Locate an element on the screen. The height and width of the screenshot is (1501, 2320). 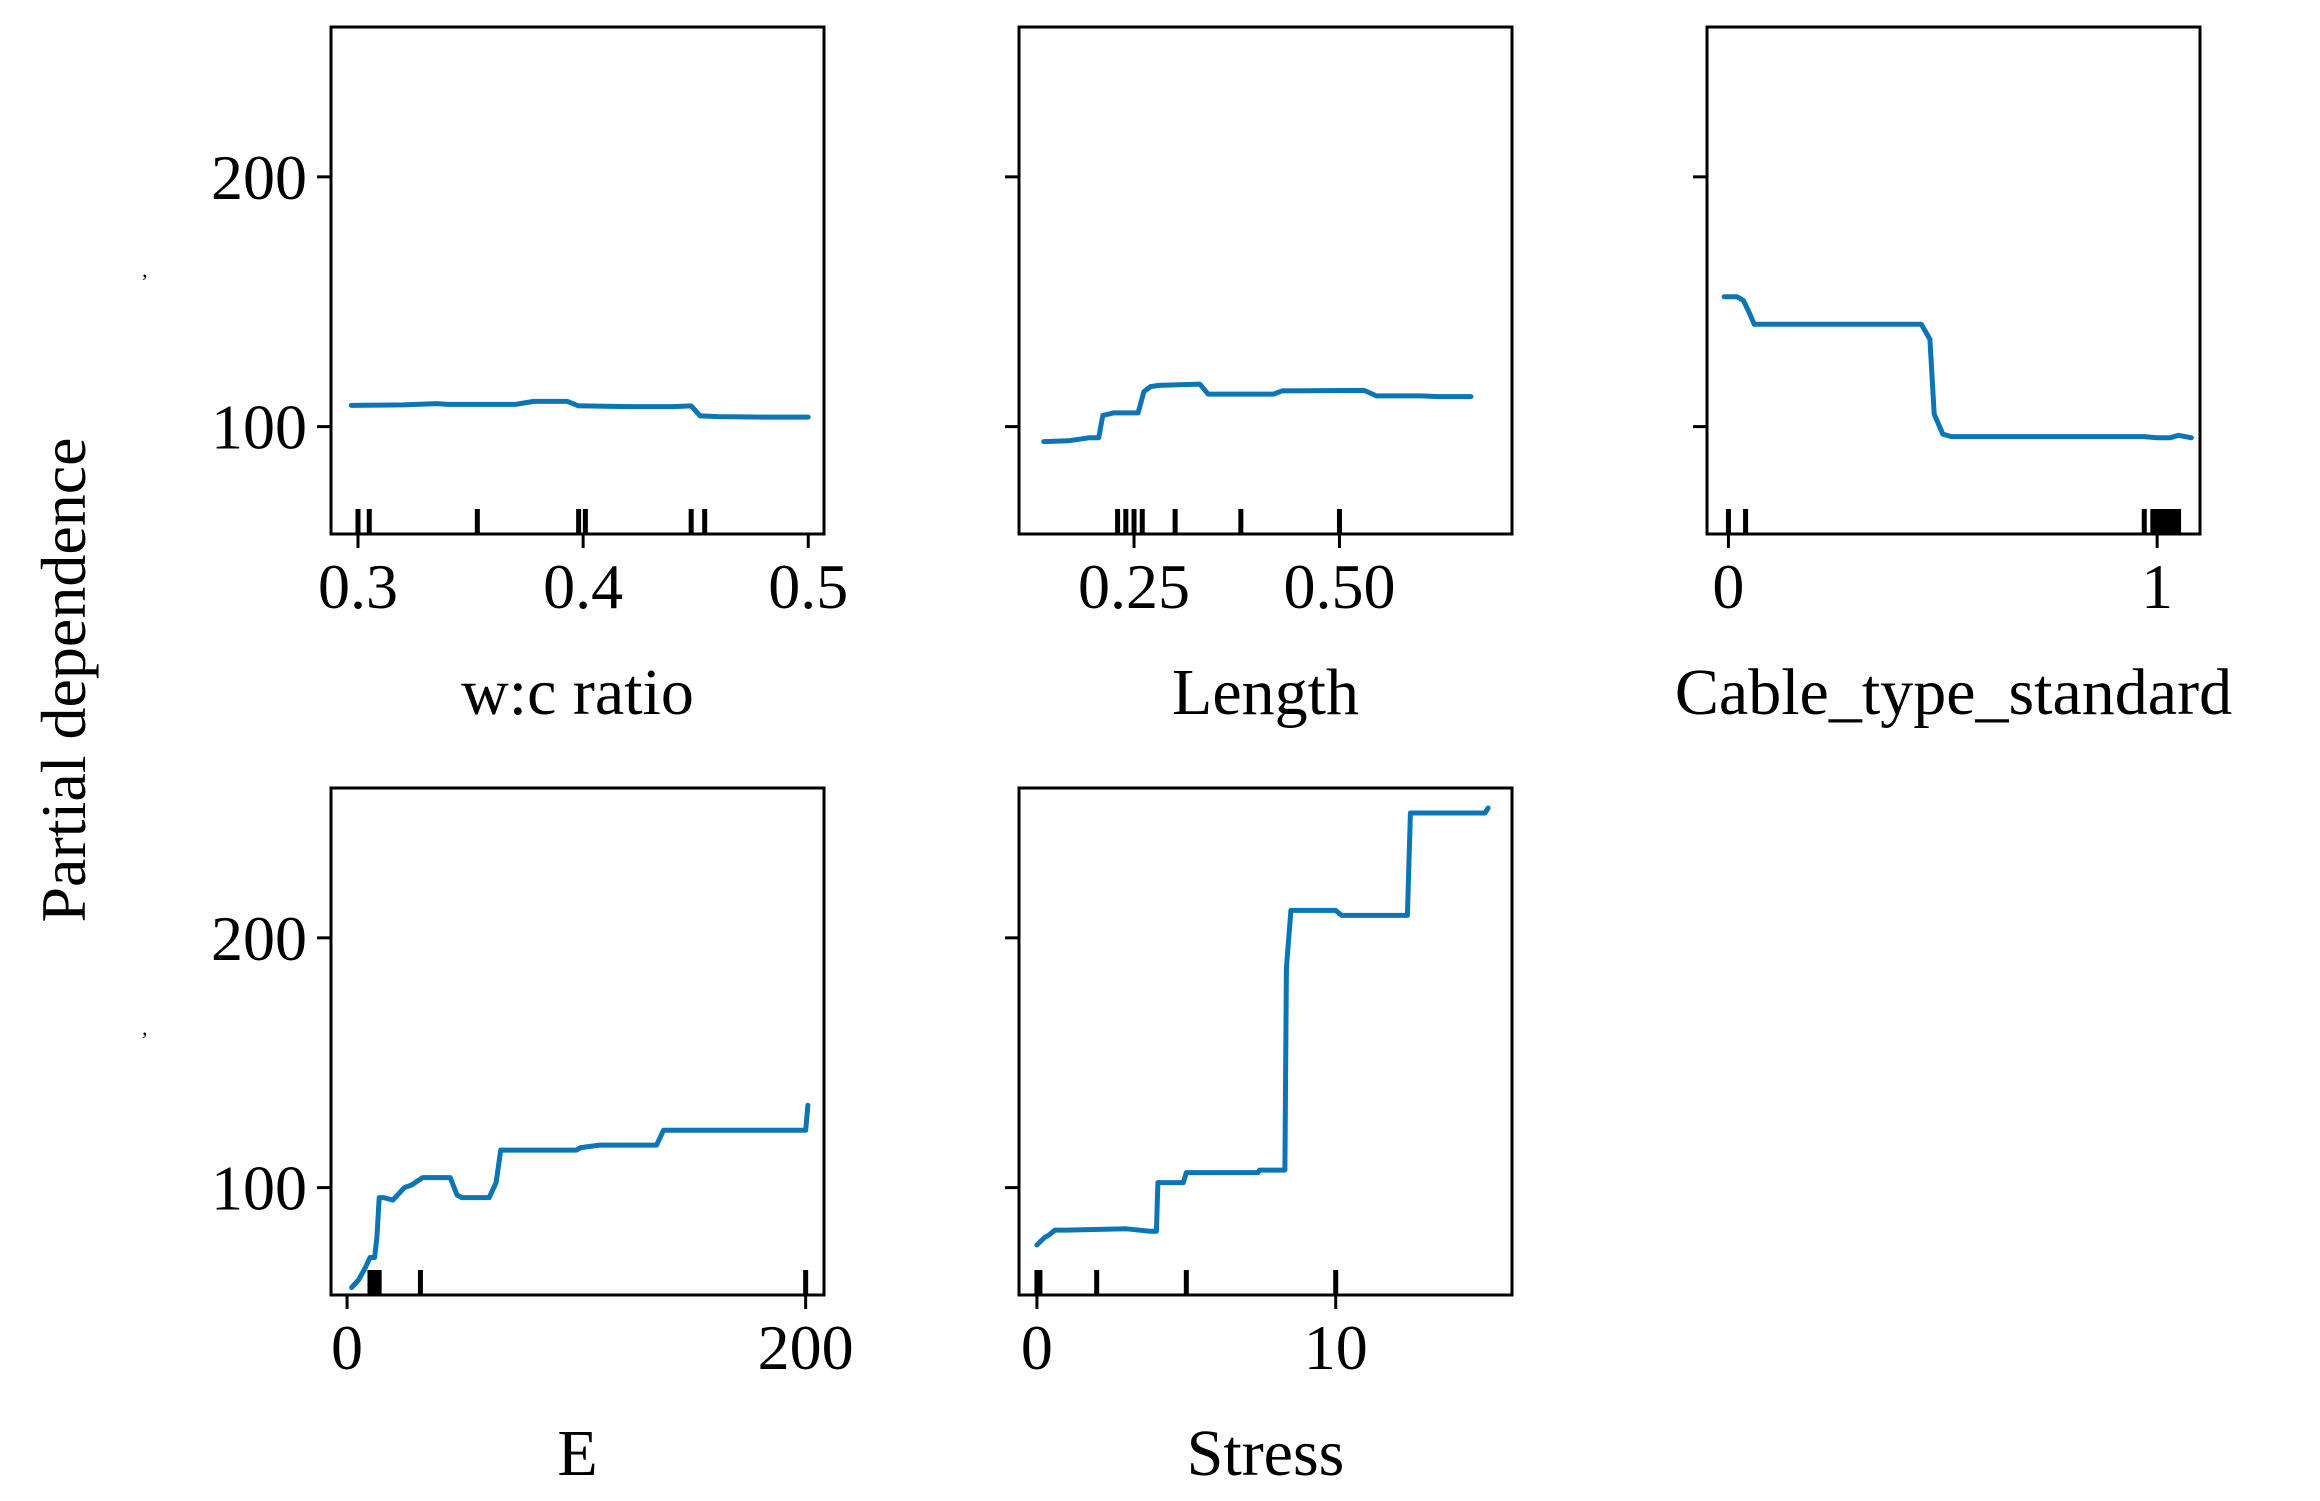
x-tick-label: 0.25 is located at coordinates (1134, 586).